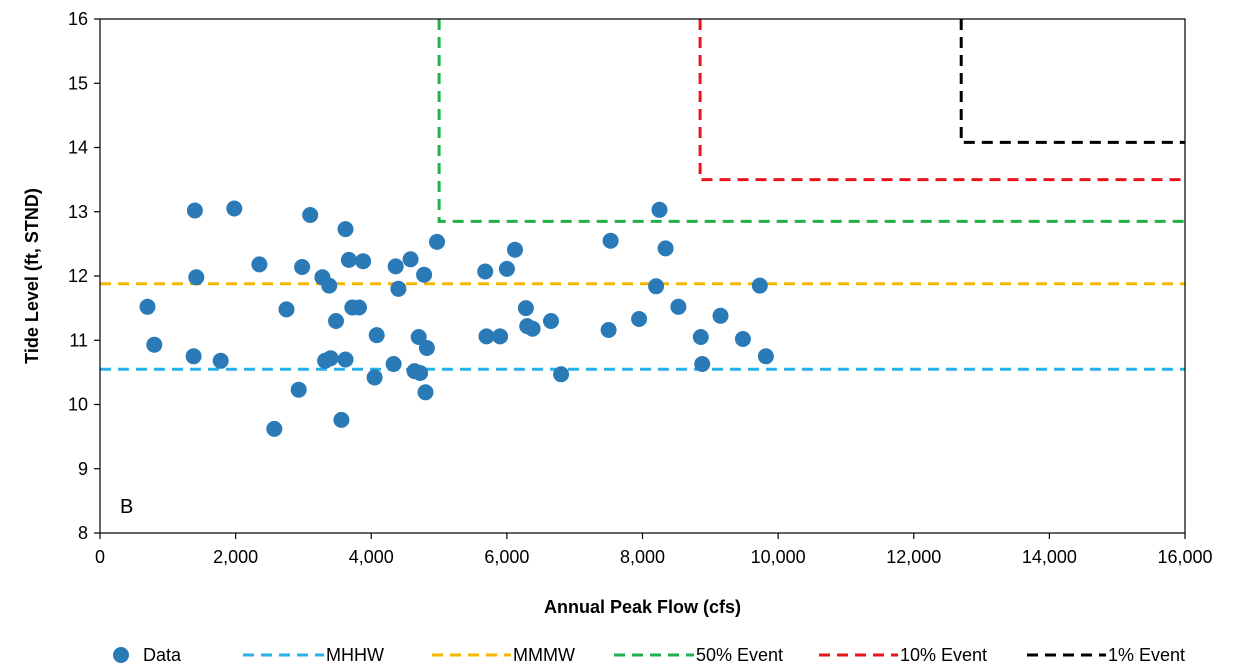 The image size is (1235, 669). I want to click on x-axis-title: Annual Peak Flow (cfs), so click(642, 607).